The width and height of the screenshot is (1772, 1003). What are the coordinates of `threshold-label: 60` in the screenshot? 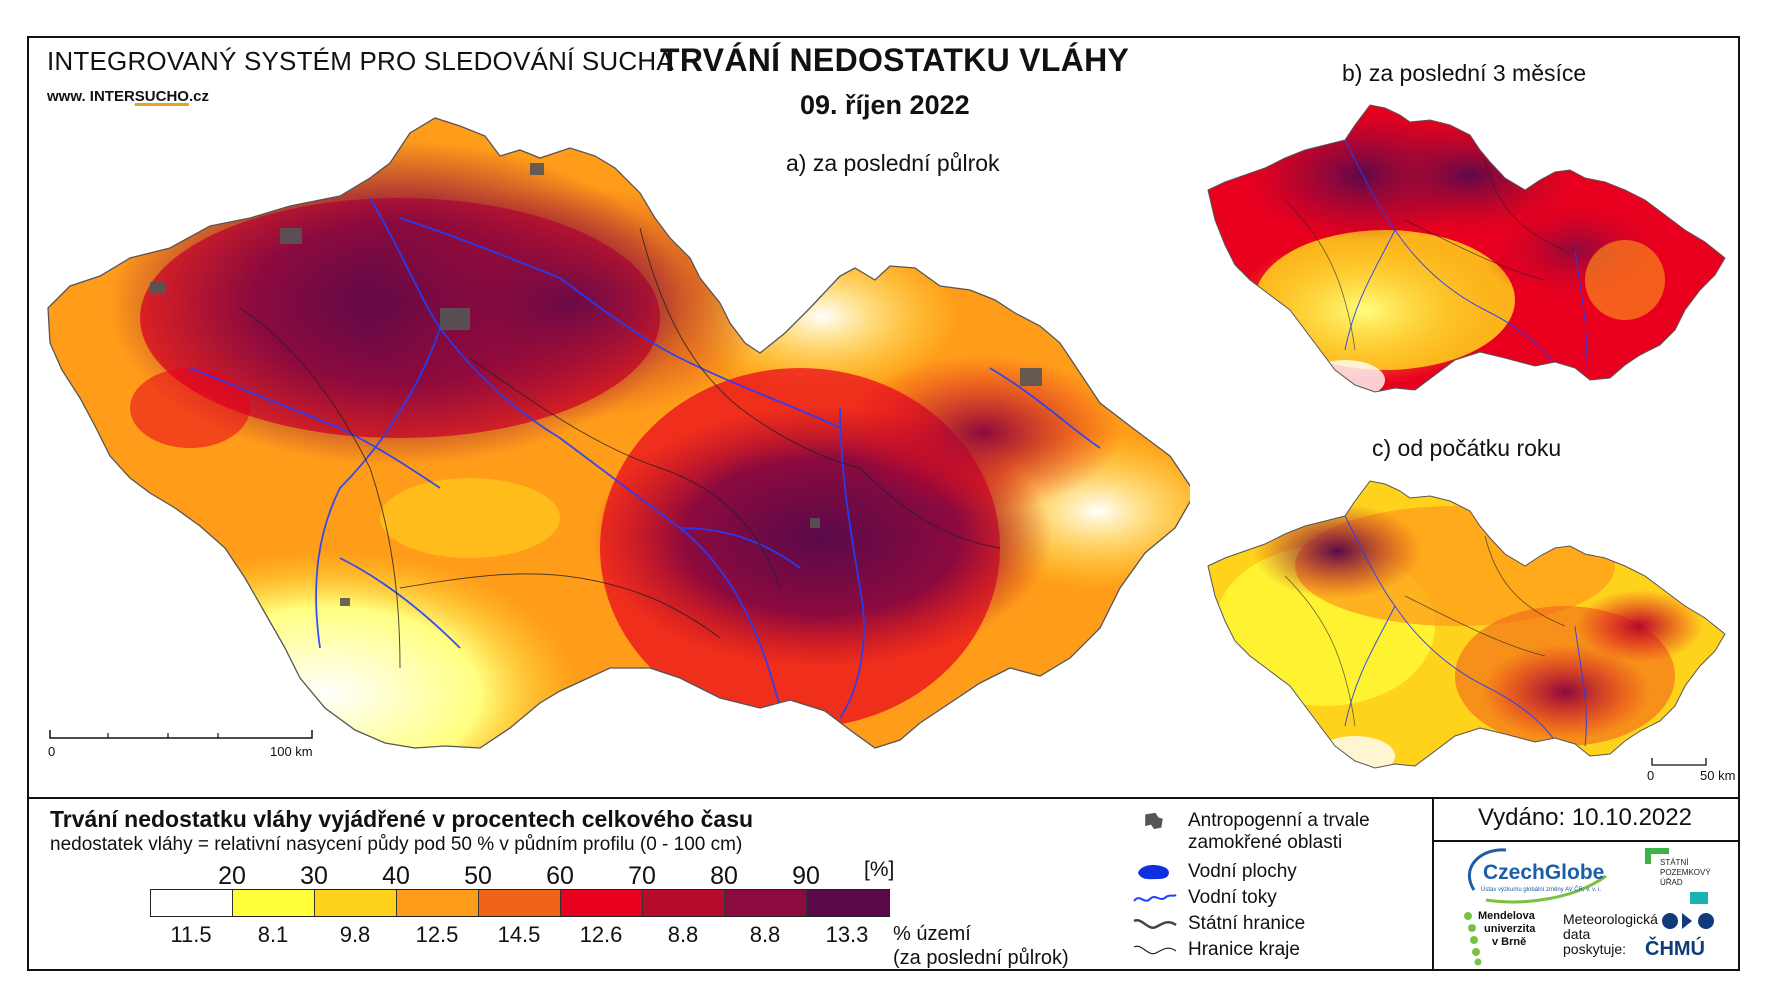 It's located at (560, 876).